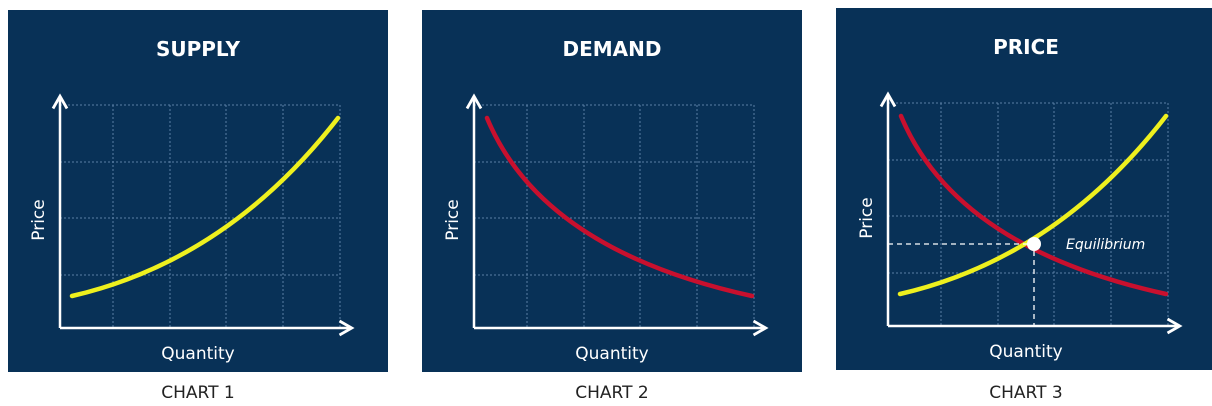 Image resolution: width=1212 pixels, height=406 pixels. Describe the element at coordinates (1026, 47) in the screenshot. I see `panel-title: PRICE` at that location.